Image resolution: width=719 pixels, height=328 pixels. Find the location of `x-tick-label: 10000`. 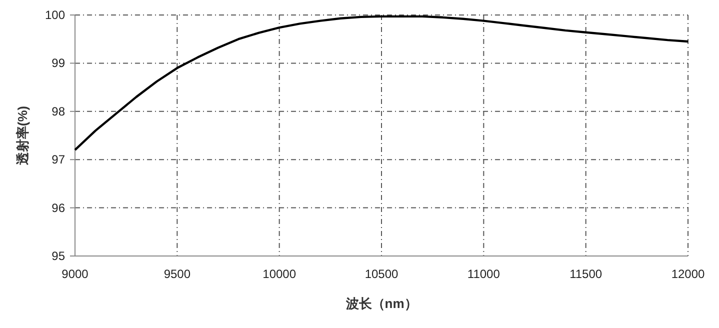

x-tick-label: 10000 is located at coordinates (279, 274).